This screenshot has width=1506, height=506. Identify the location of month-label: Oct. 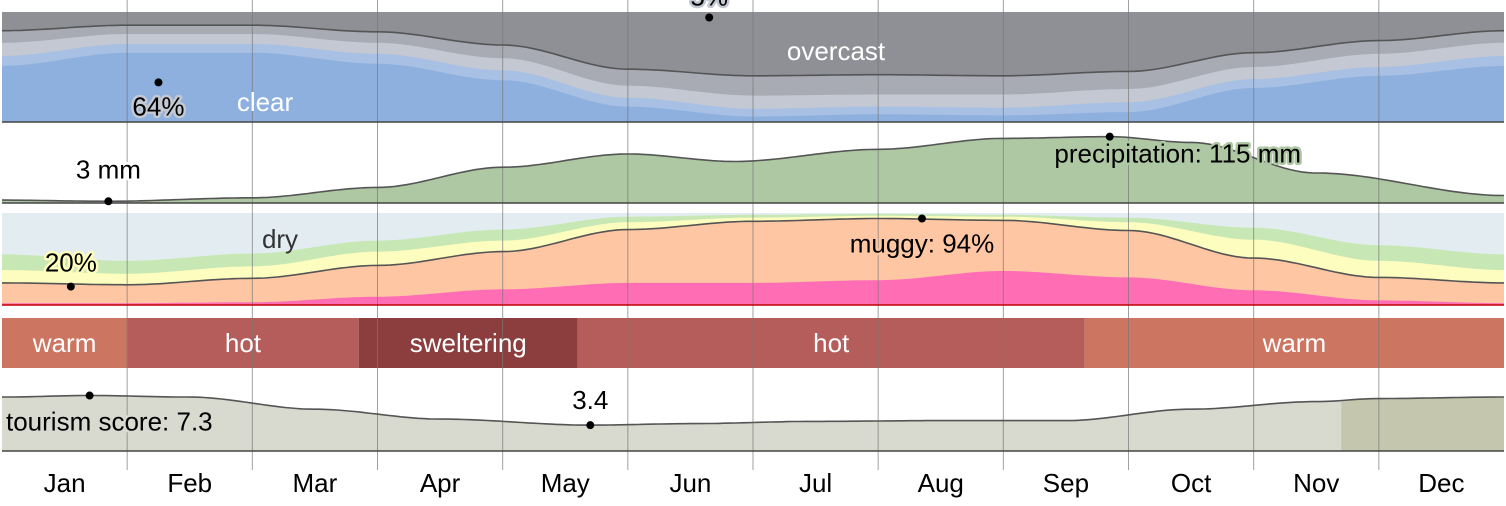
(1191, 483).